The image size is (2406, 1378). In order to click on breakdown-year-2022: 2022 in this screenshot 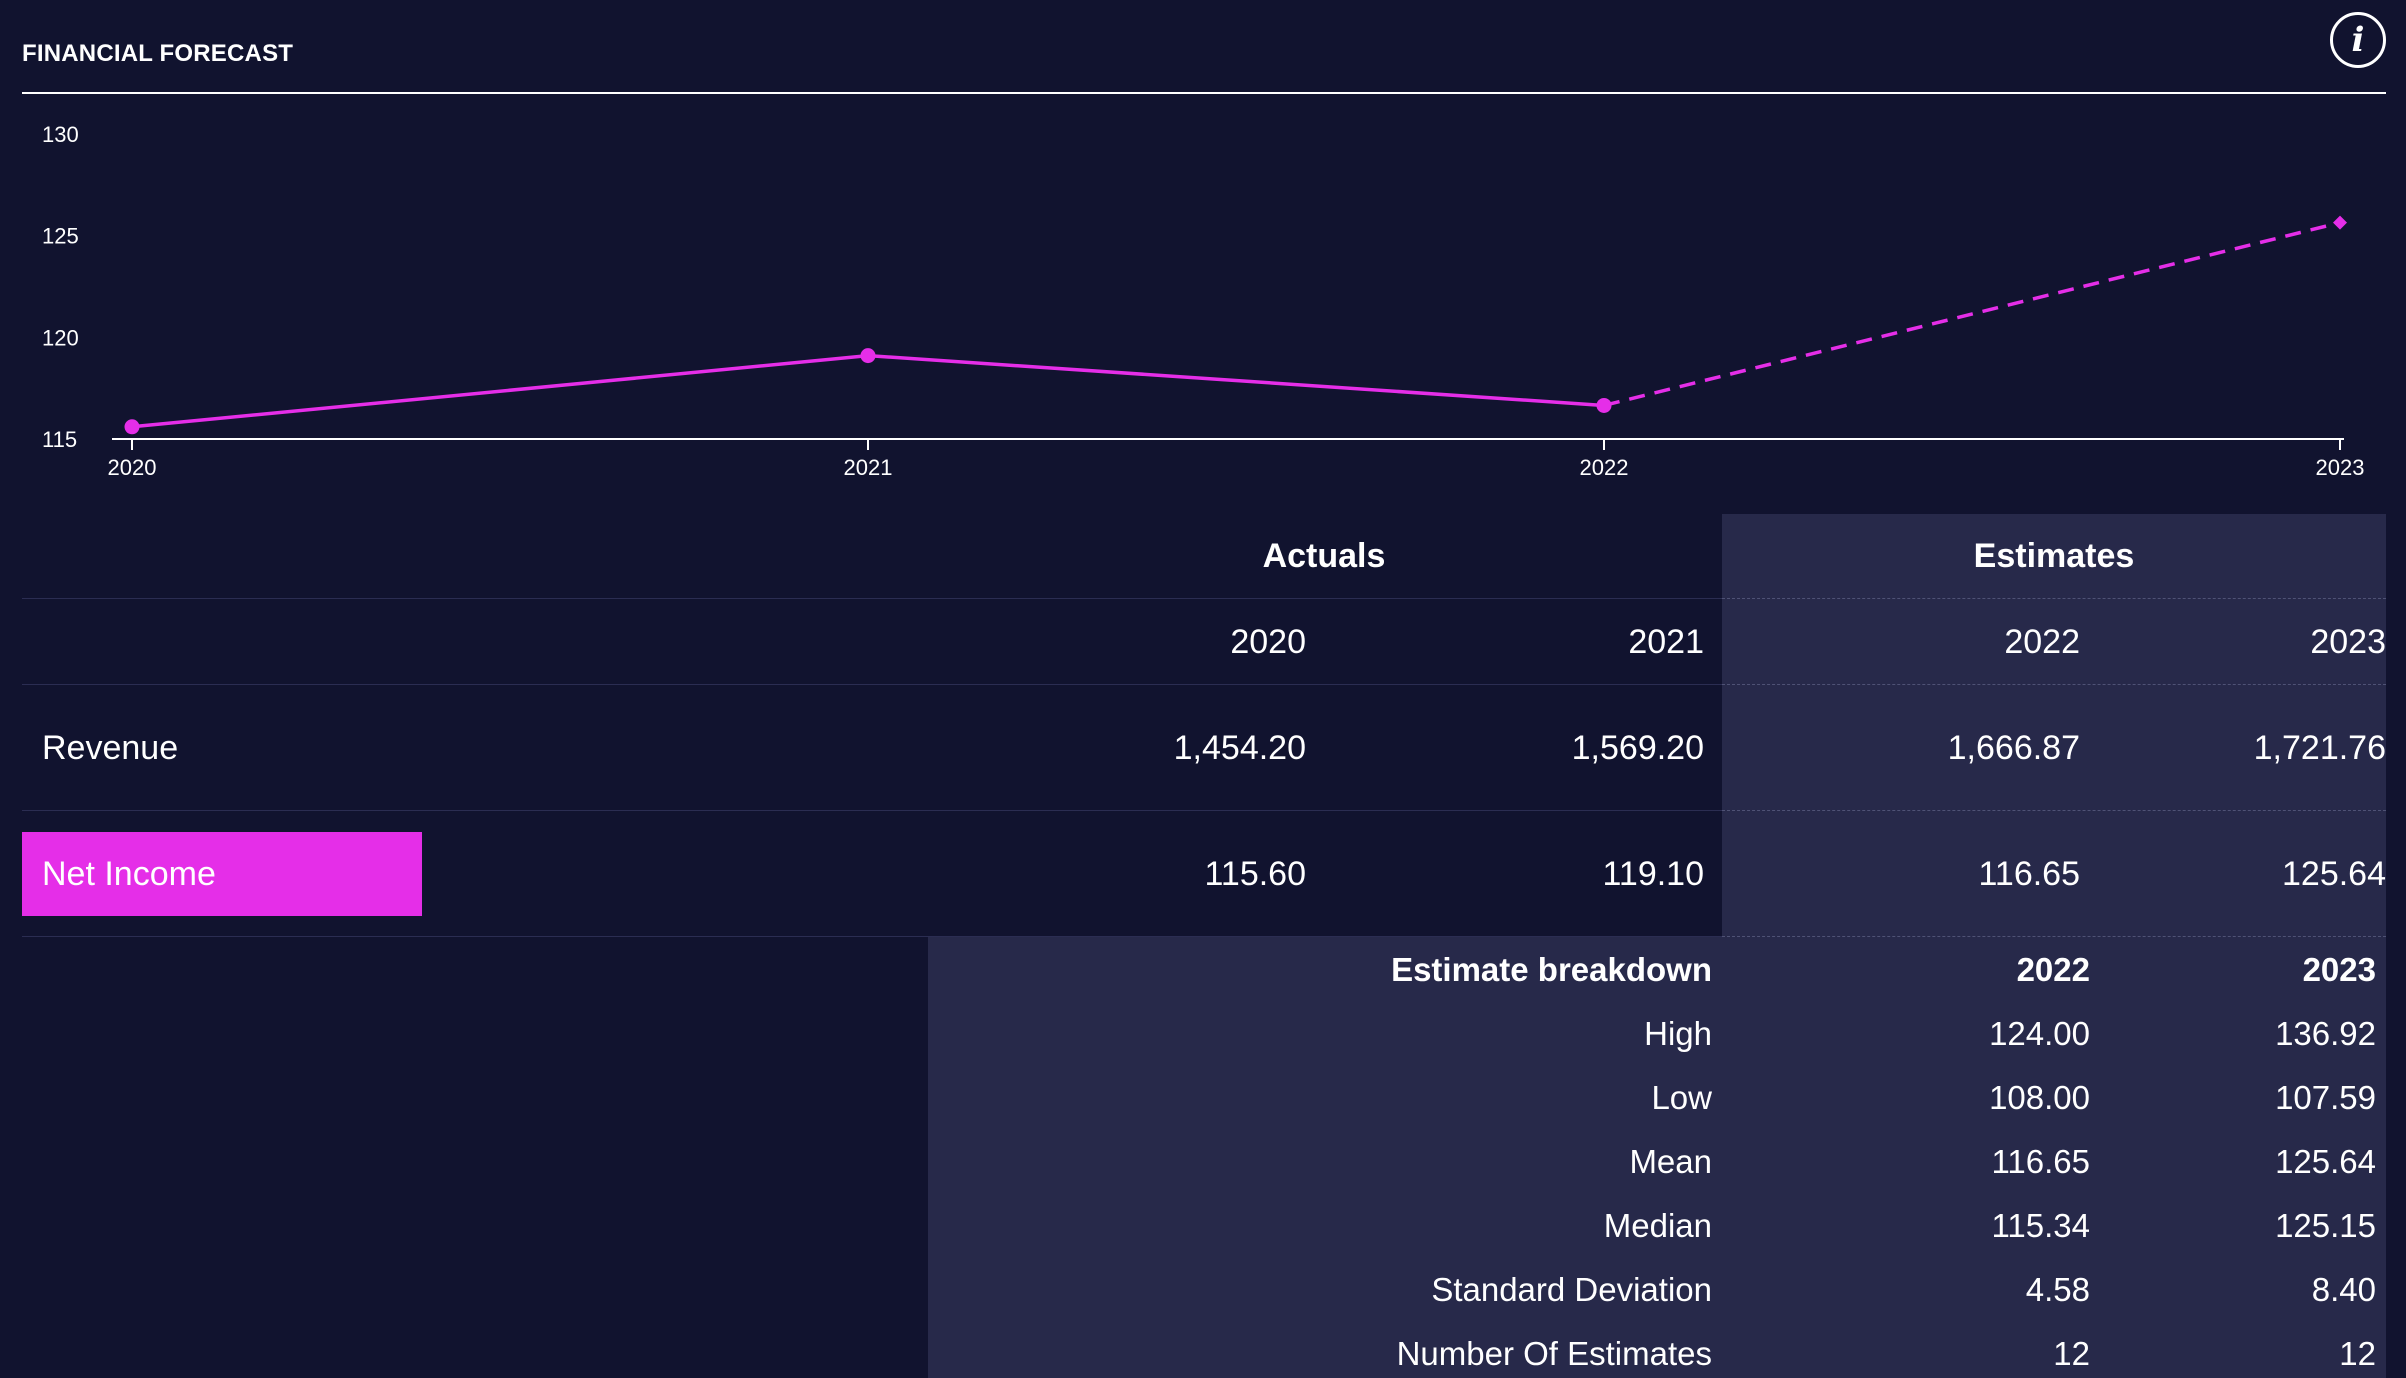, I will do `click(2053, 969)`.